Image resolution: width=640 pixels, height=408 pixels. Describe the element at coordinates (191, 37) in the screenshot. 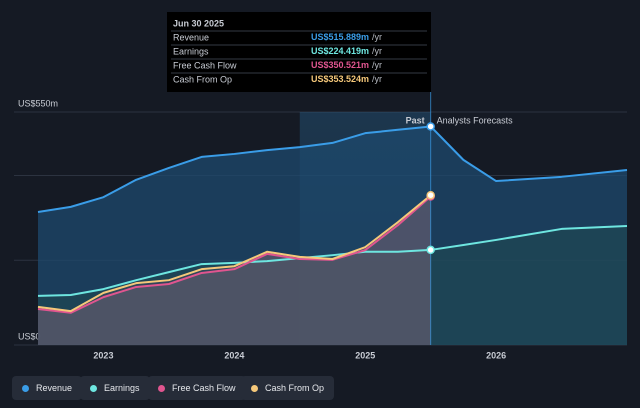

I see `tooltip-name: Revenue` at that location.